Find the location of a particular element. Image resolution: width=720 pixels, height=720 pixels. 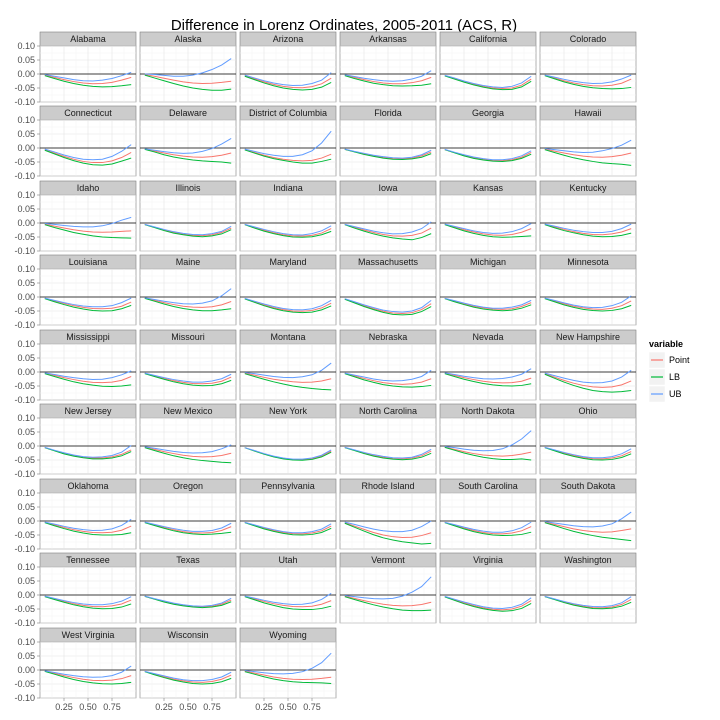

series-lb-south-carolina is located at coordinates (488, 529).